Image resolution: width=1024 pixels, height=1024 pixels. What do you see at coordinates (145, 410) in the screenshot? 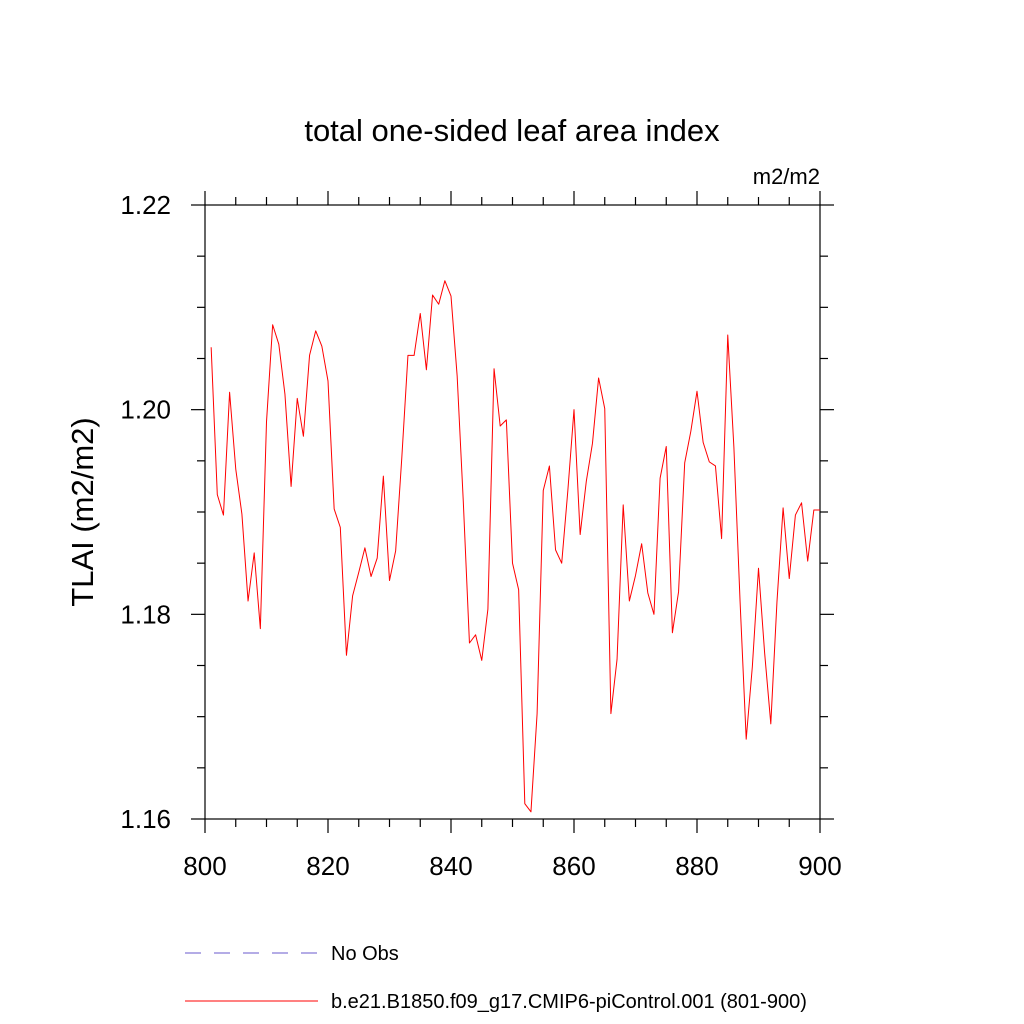
I see `y-tick-label: 1.20` at bounding box center [145, 410].